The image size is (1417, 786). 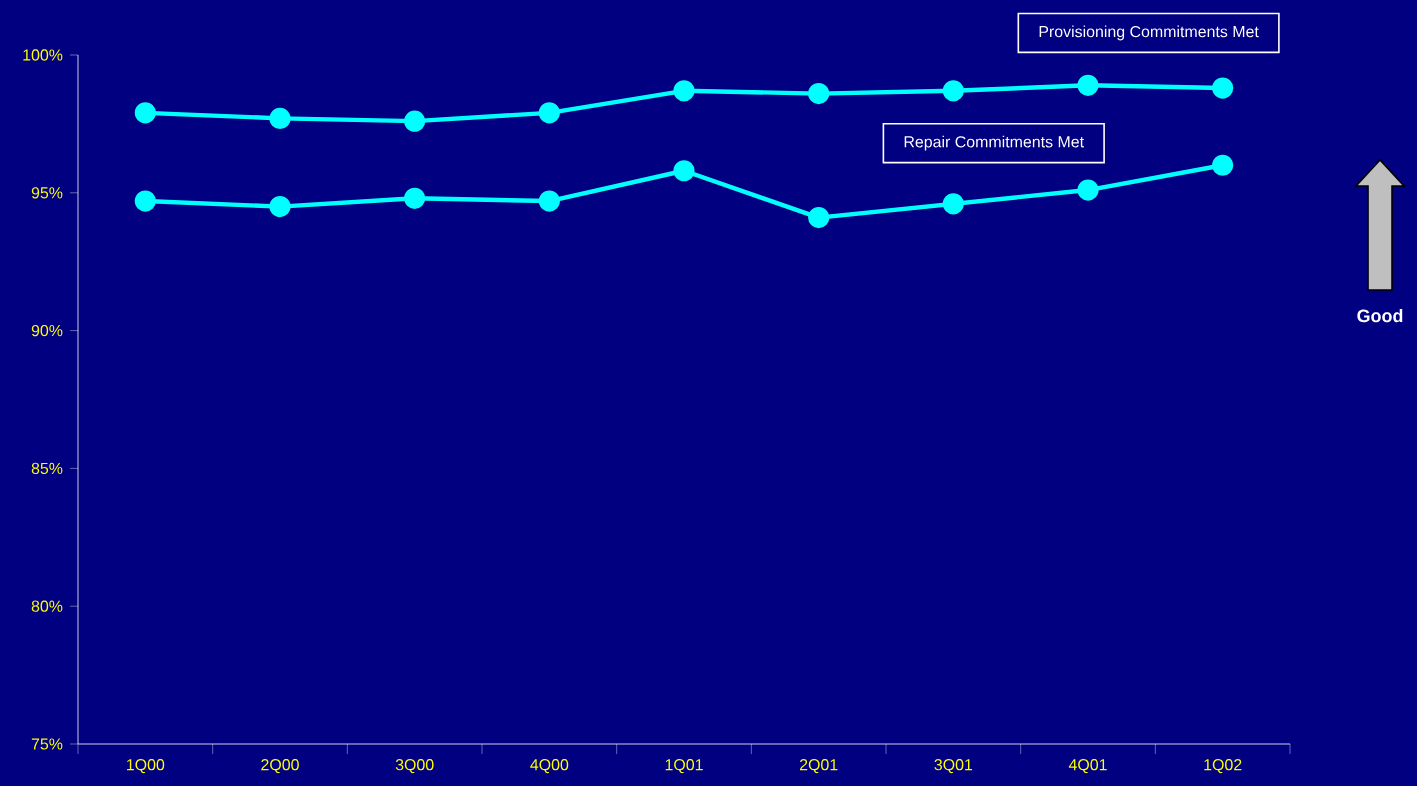 I want to click on x-tick-label: 1Q00, so click(x=146, y=766).